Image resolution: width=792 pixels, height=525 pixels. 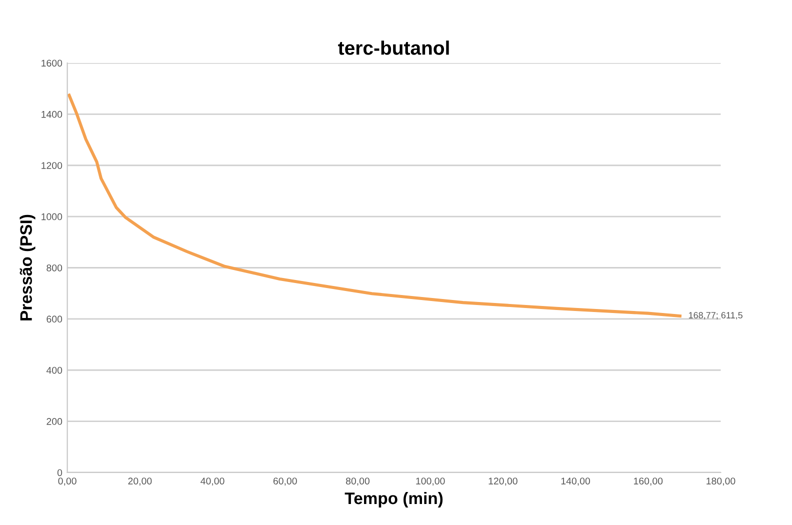 What do you see at coordinates (67, 482) in the screenshot?
I see `x-tick-label: 0,00` at bounding box center [67, 482].